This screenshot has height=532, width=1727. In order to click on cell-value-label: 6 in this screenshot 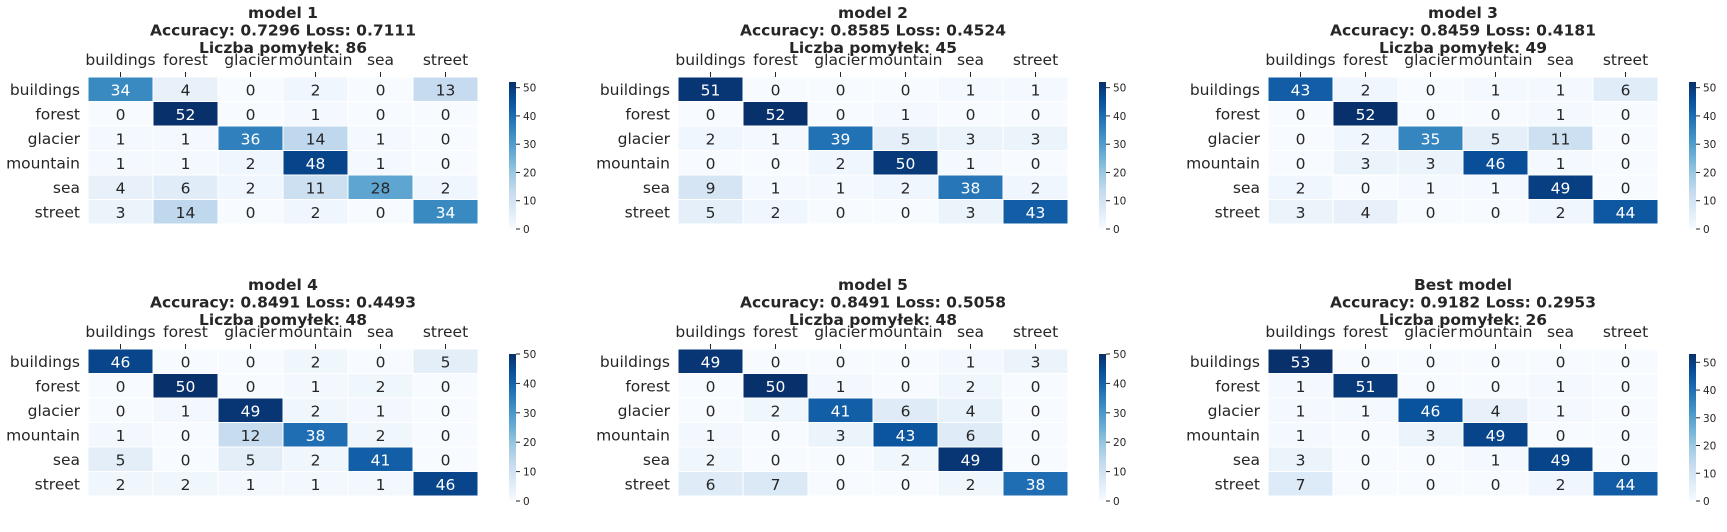, I will do `click(906, 411)`.